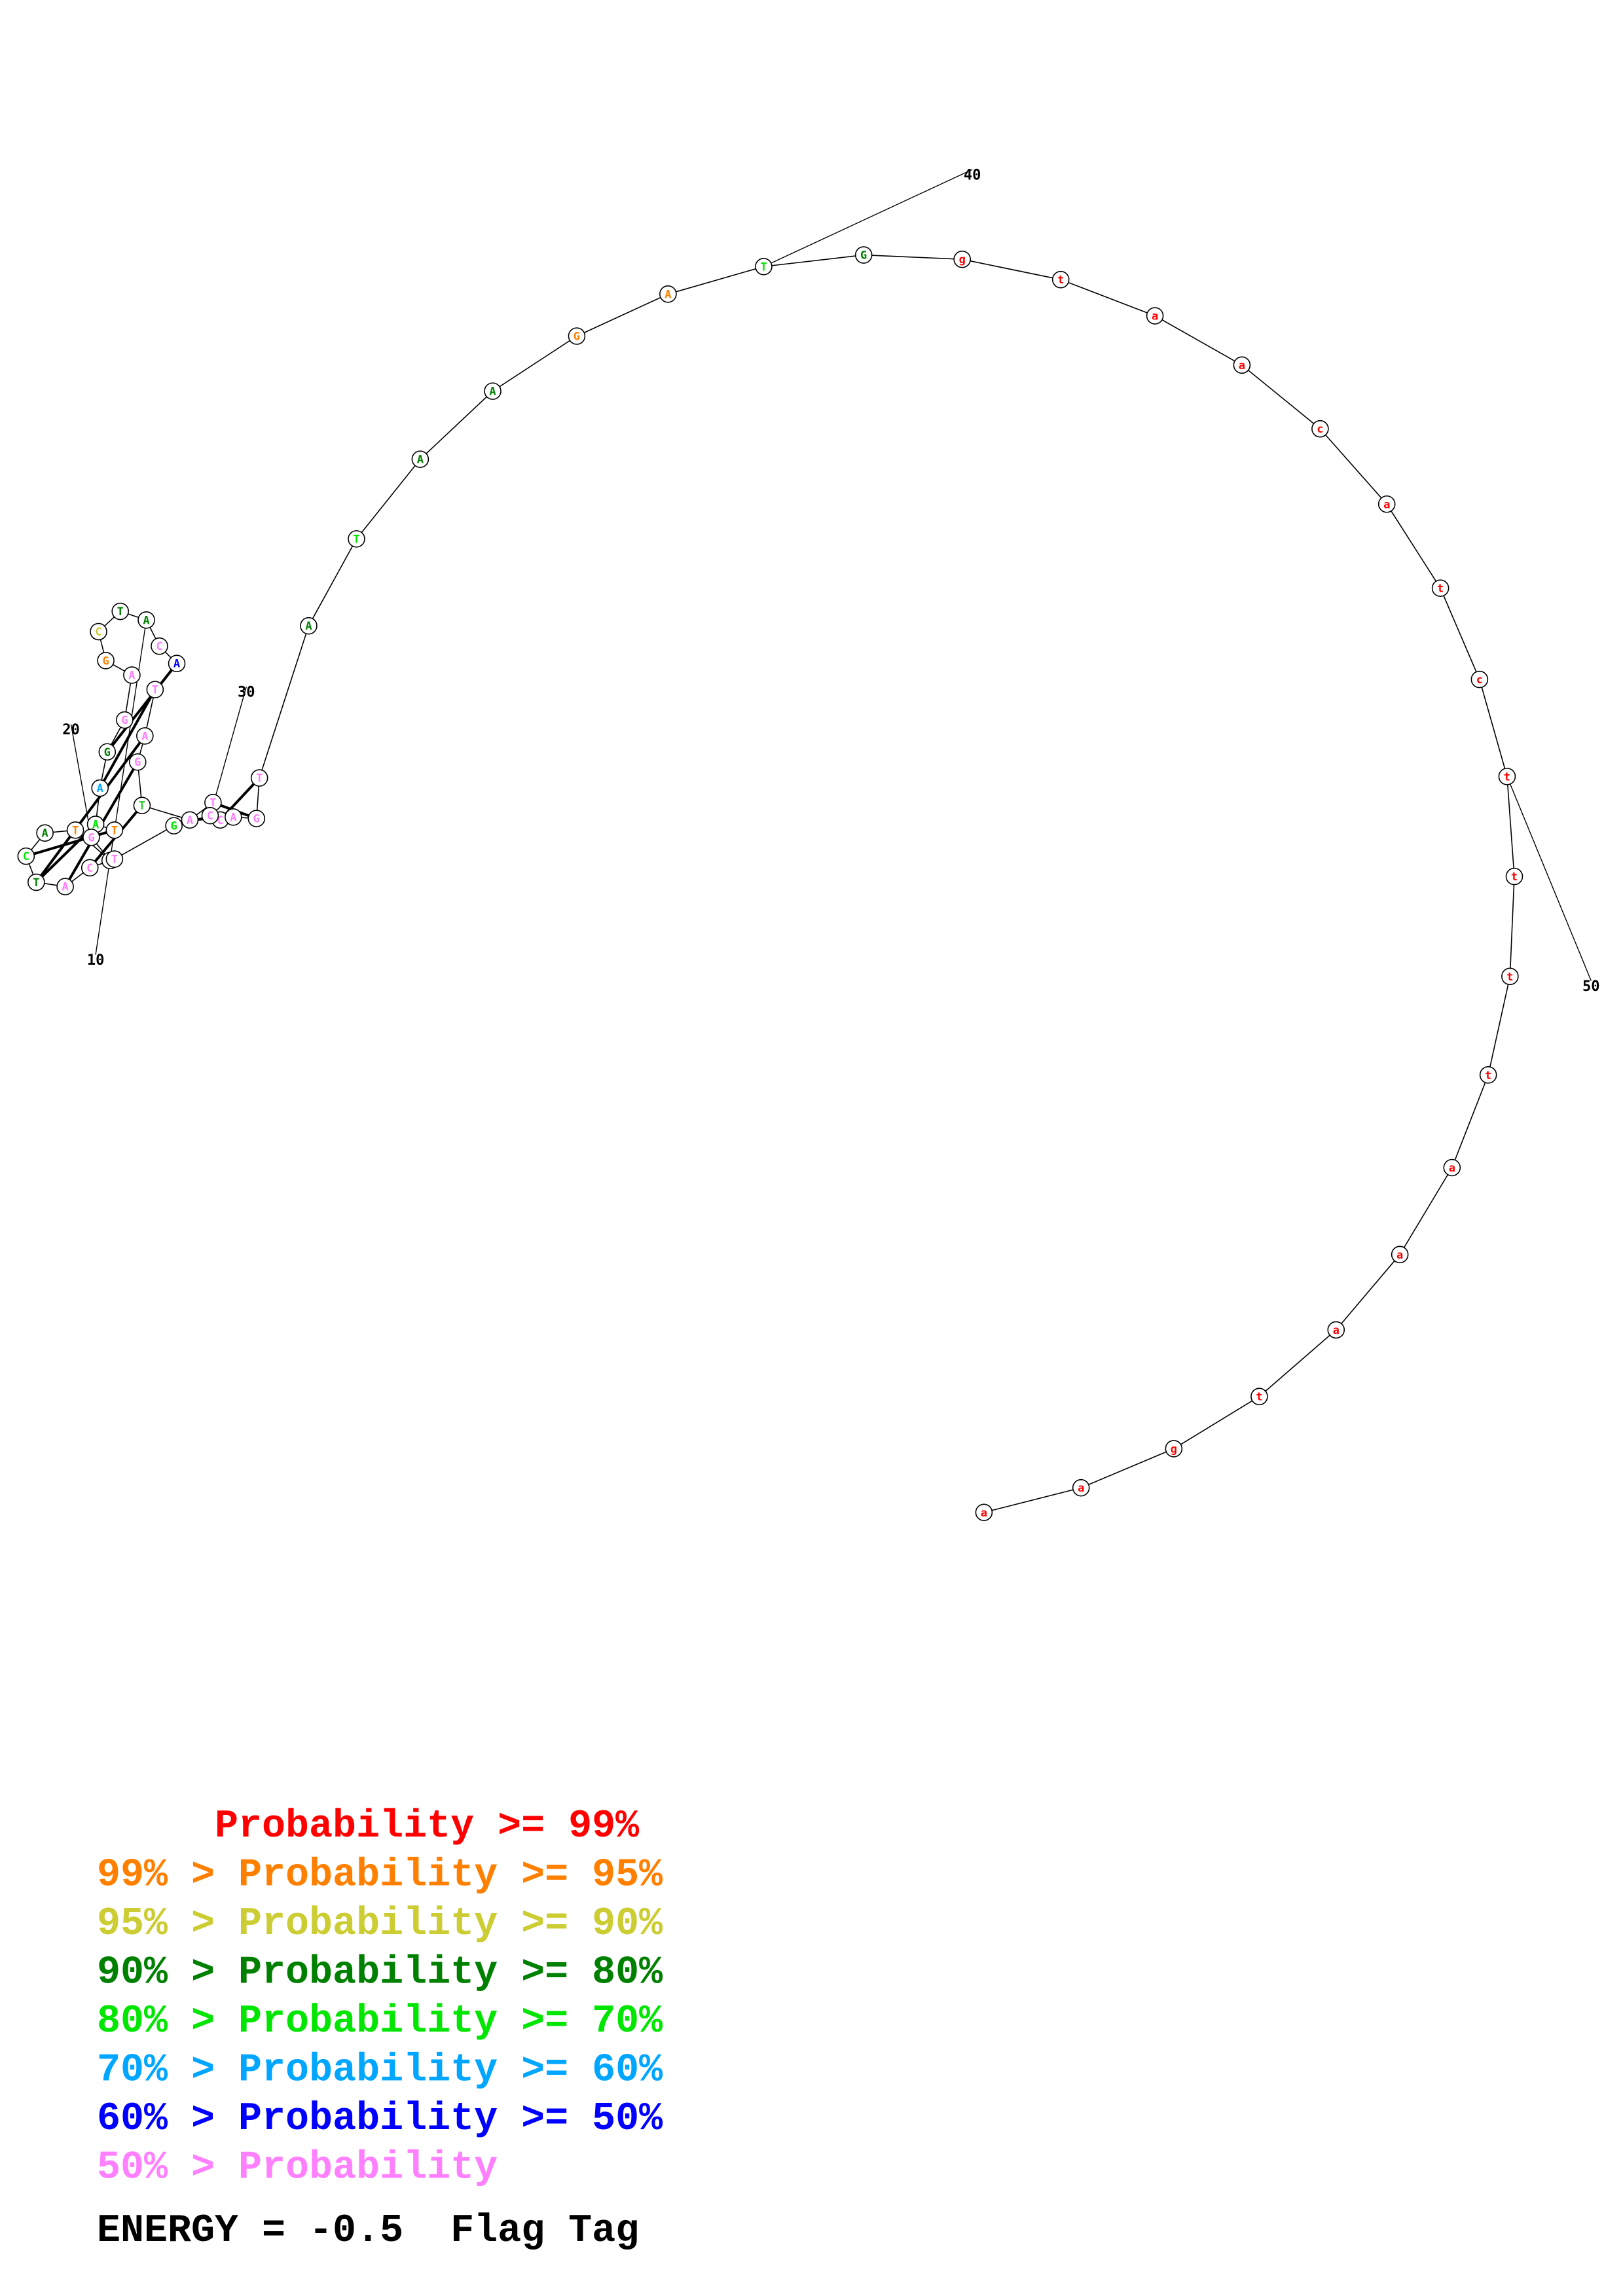 The width and height of the screenshot is (1623, 2296). I want to click on base-pair-bond, so click(90, 809).